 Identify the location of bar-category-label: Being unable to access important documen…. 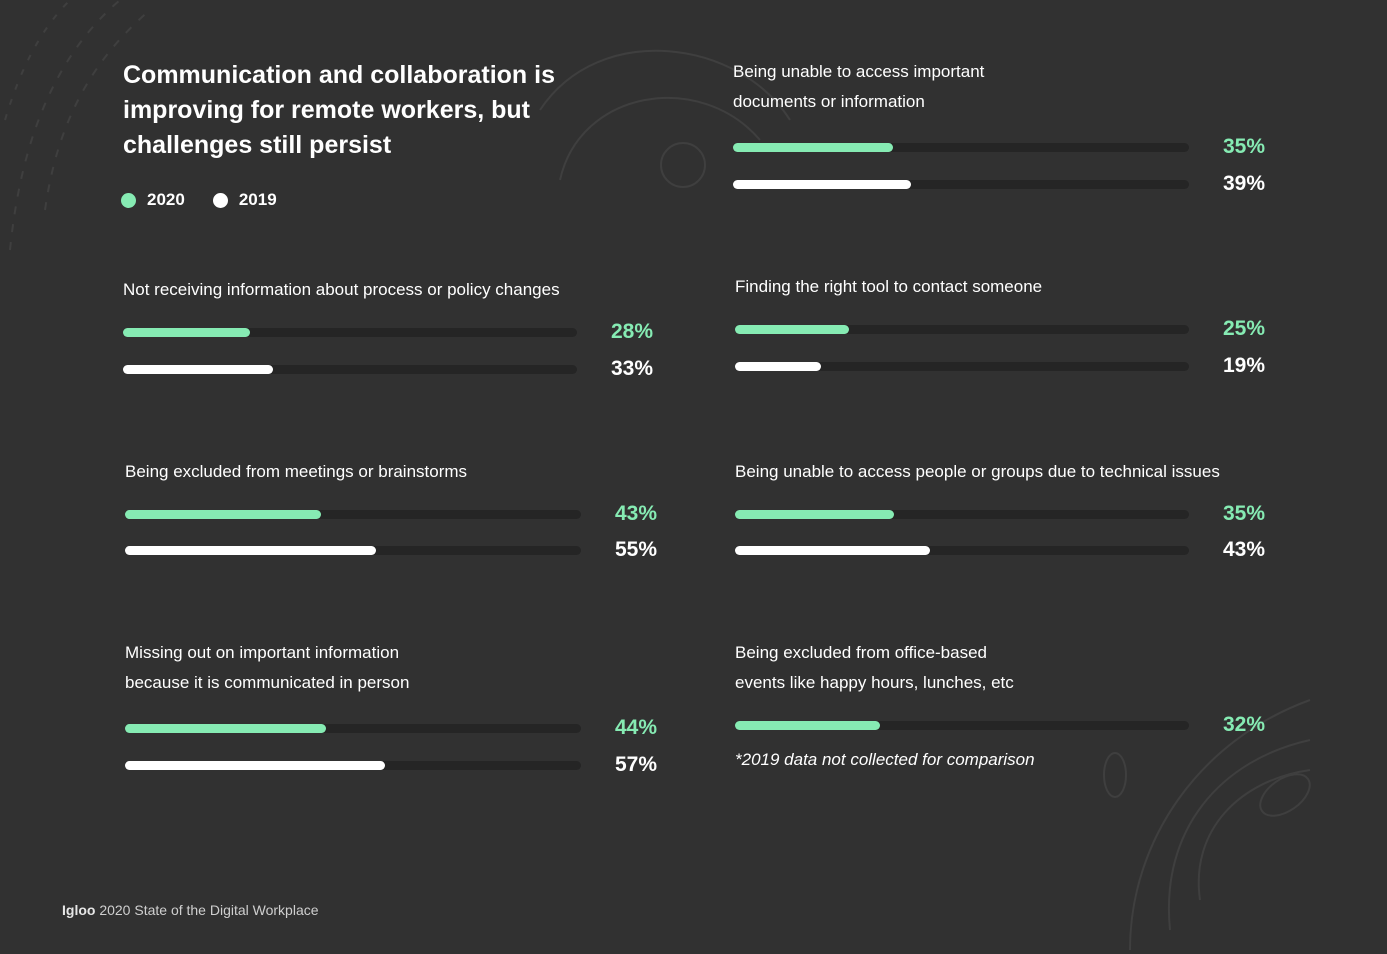
(859, 86).